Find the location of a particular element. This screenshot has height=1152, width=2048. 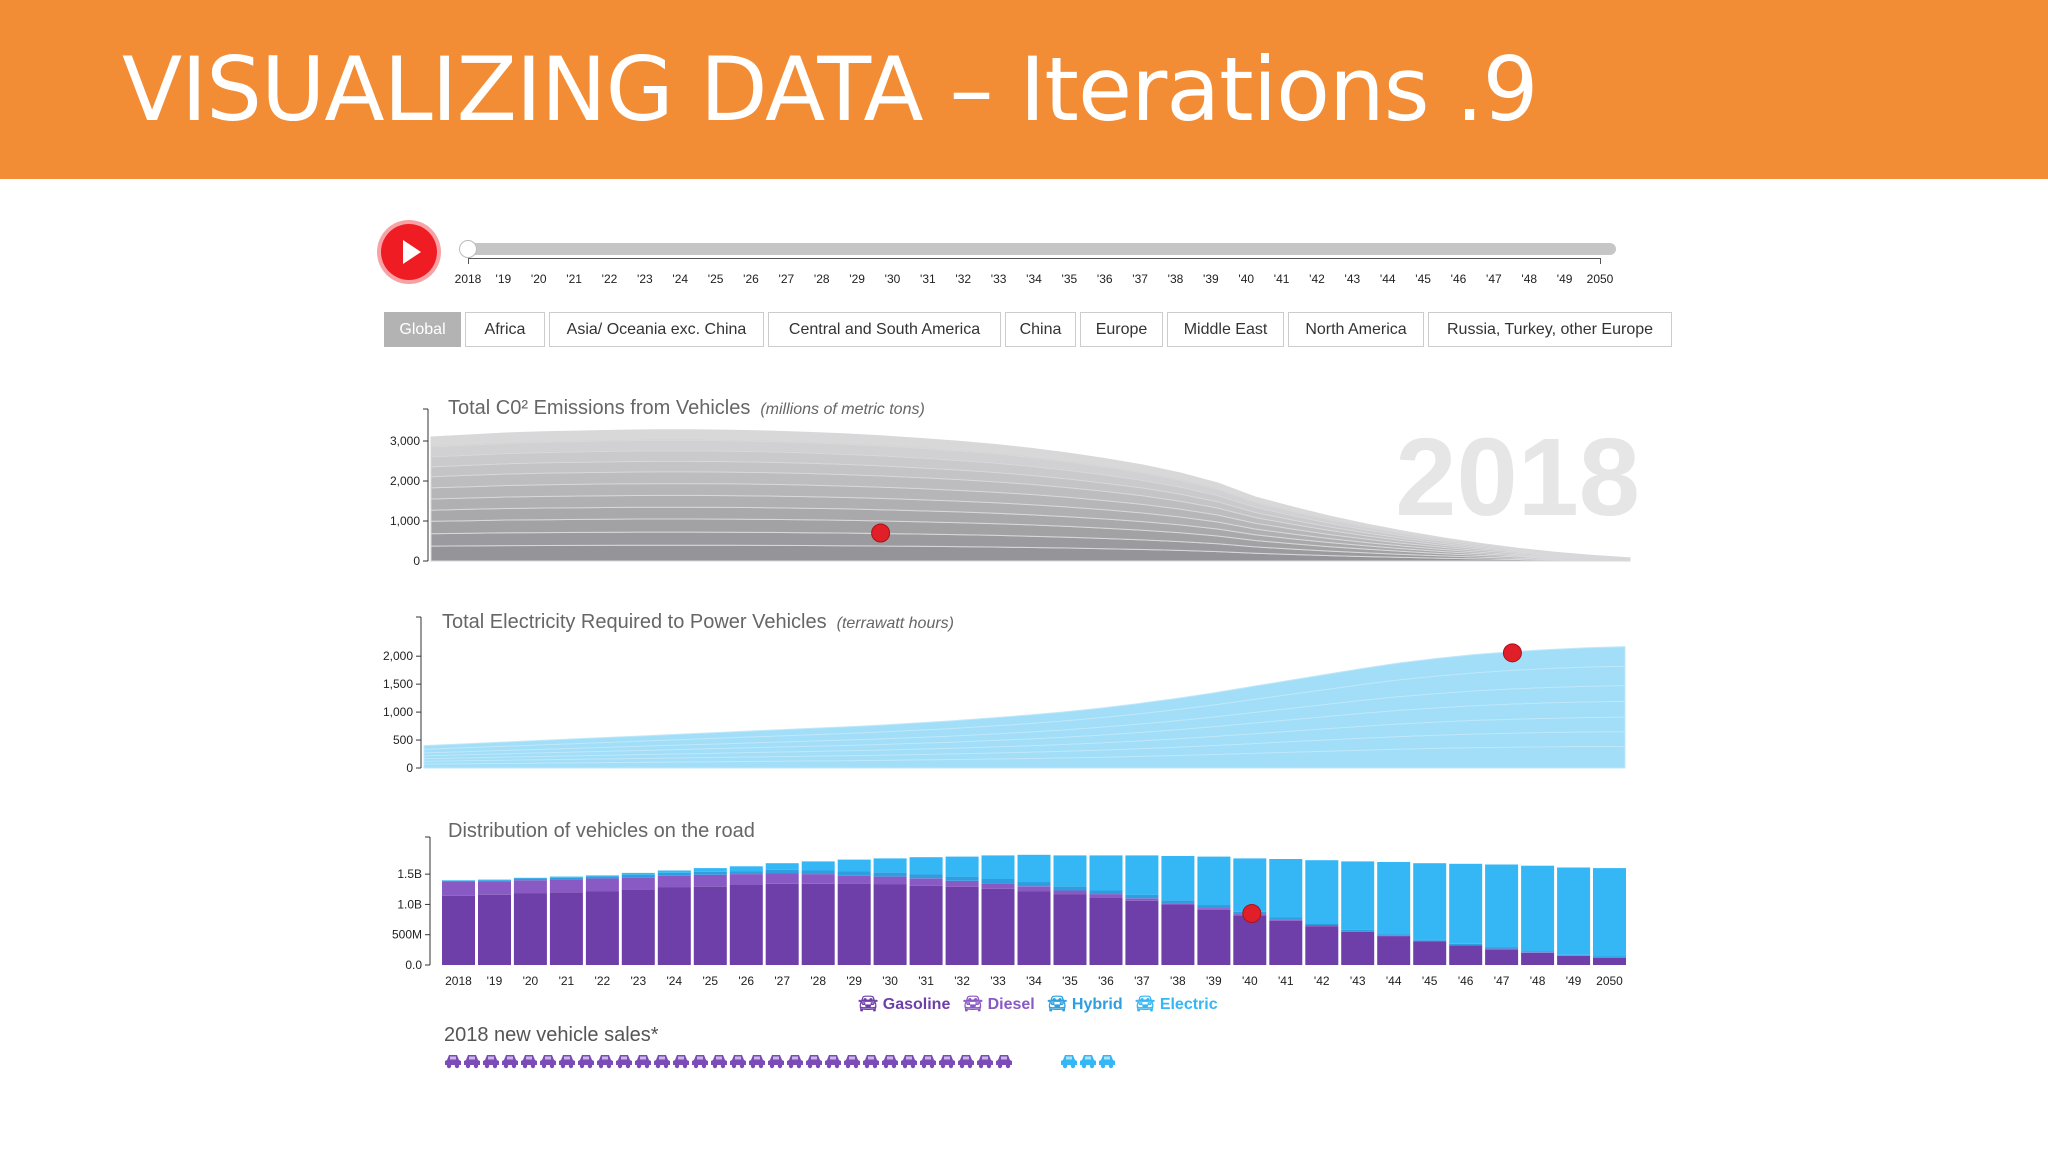

timeline-tick-label: '21 is located at coordinates (574, 279).